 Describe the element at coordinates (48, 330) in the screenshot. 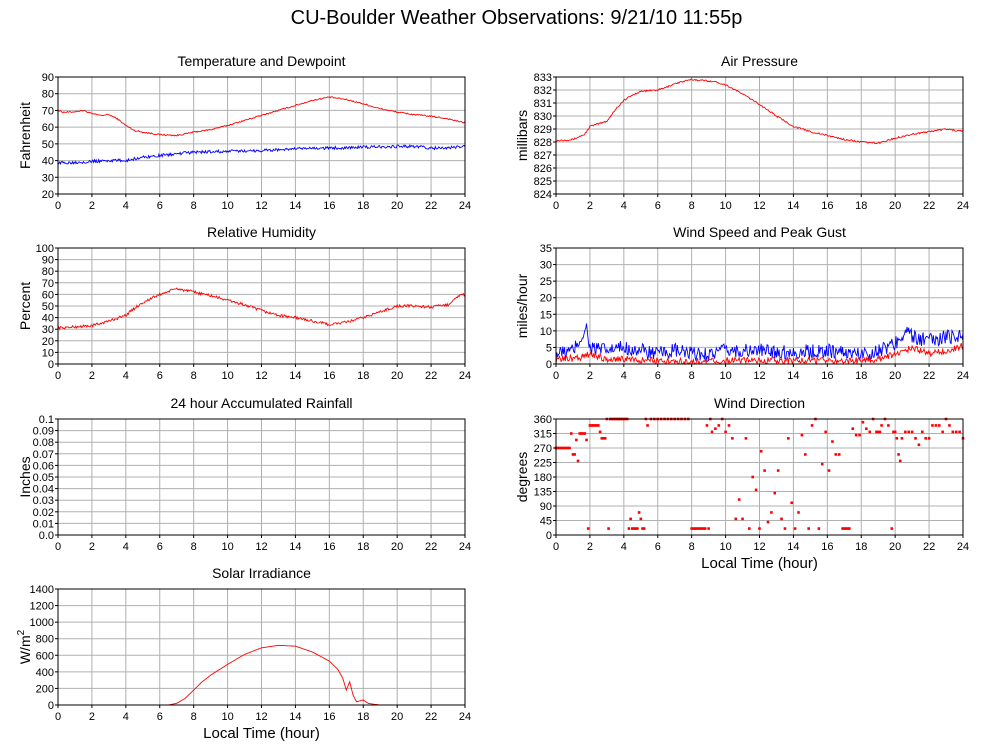

I see `chart-humidity-ytick-label: 30` at that location.